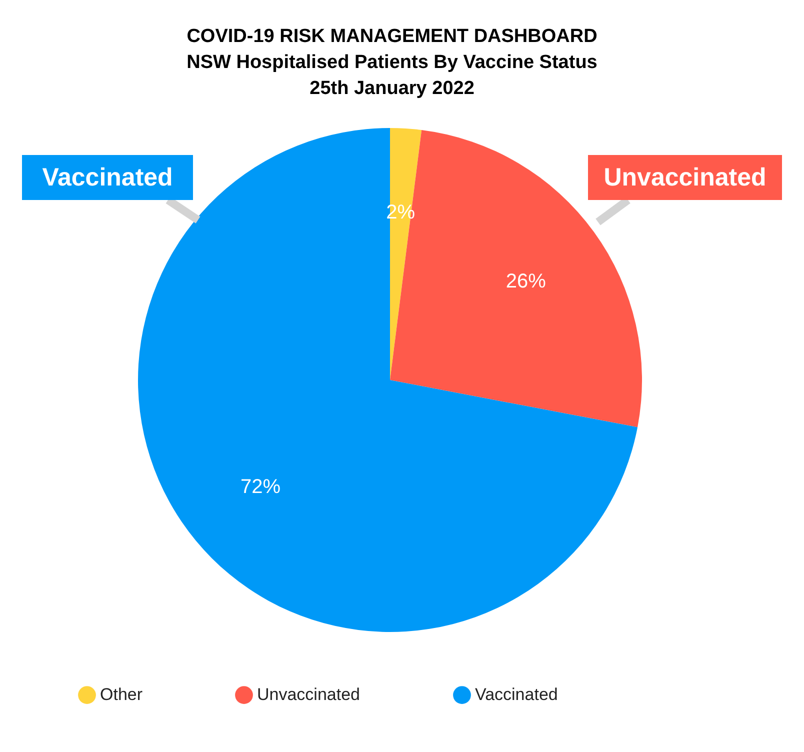 Image resolution: width=804 pixels, height=752 pixels. Describe the element at coordinates (392, 75) in the screenshot. I see `chart-subtitle: NSW Hospitalised Patients By Vaccine Status 25th January 2022` at that location.